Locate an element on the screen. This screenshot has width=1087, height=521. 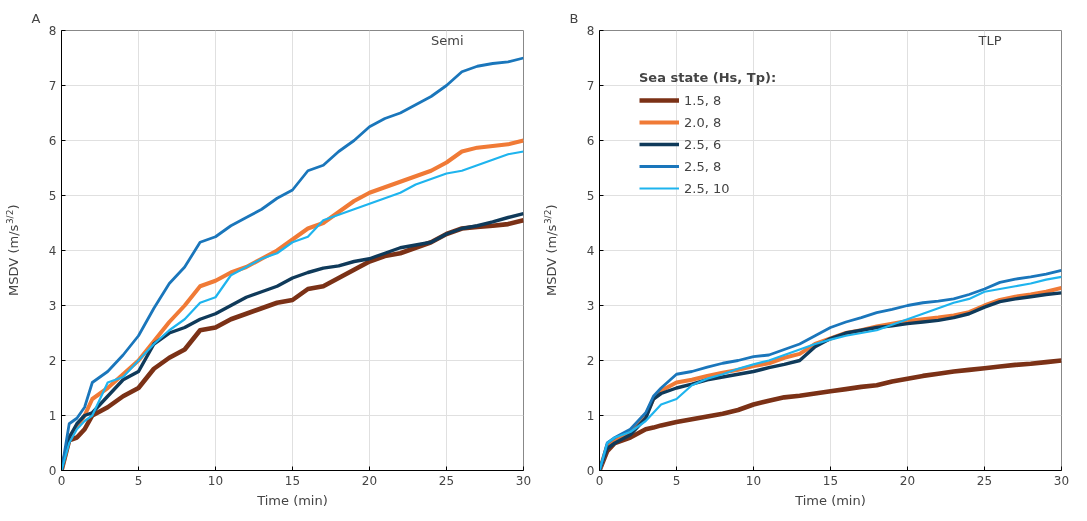
annotation: TLP is located at coordinates (989, 40).